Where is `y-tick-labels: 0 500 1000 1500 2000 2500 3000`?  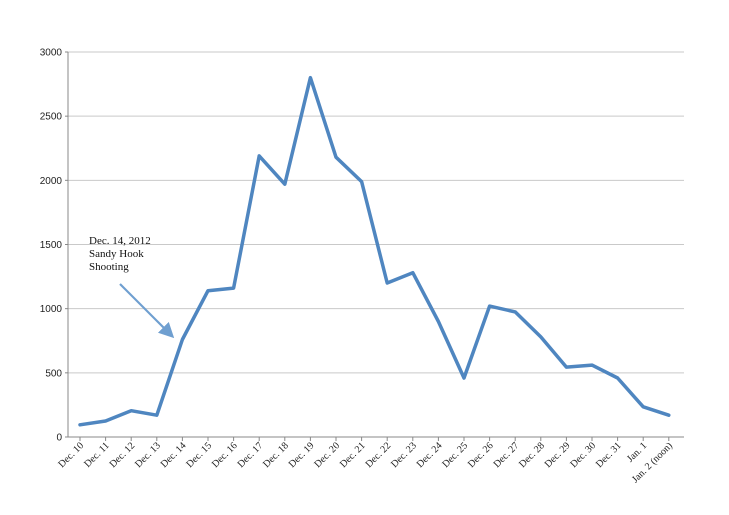 y-tick-labels: 0 500 1000 1500 2000 2500 3000 is located at coordinates (51, 246).